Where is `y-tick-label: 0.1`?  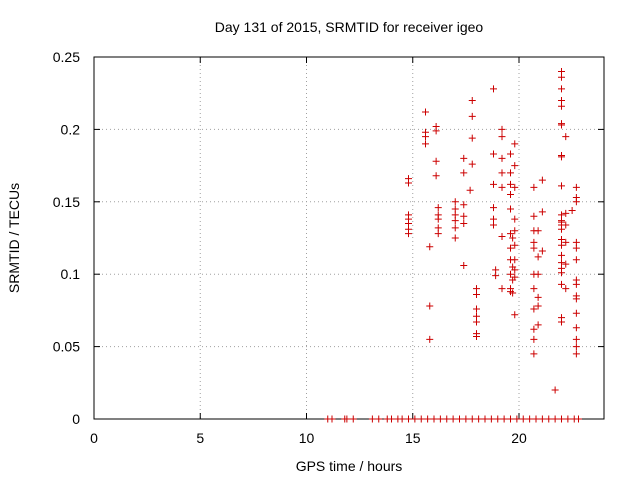
y-tick-label: 0.1 is located at coordinates (71, 274).